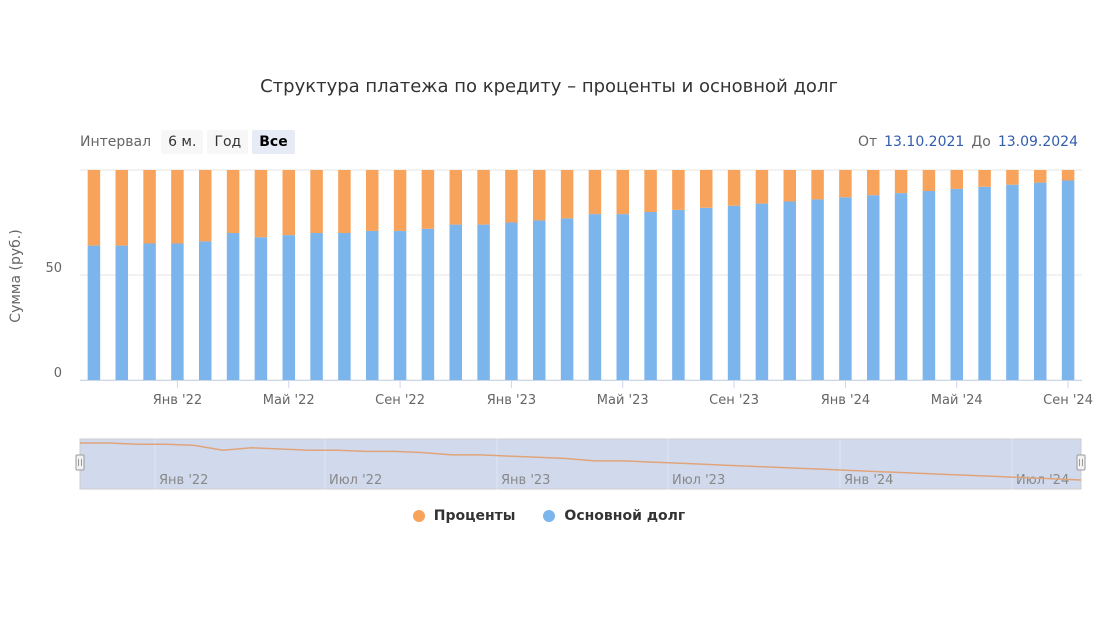  What do you see at coordinates (53, 268) in the screenshot?
I see `y-tick-label: 50` at bounding box center [53, 268].